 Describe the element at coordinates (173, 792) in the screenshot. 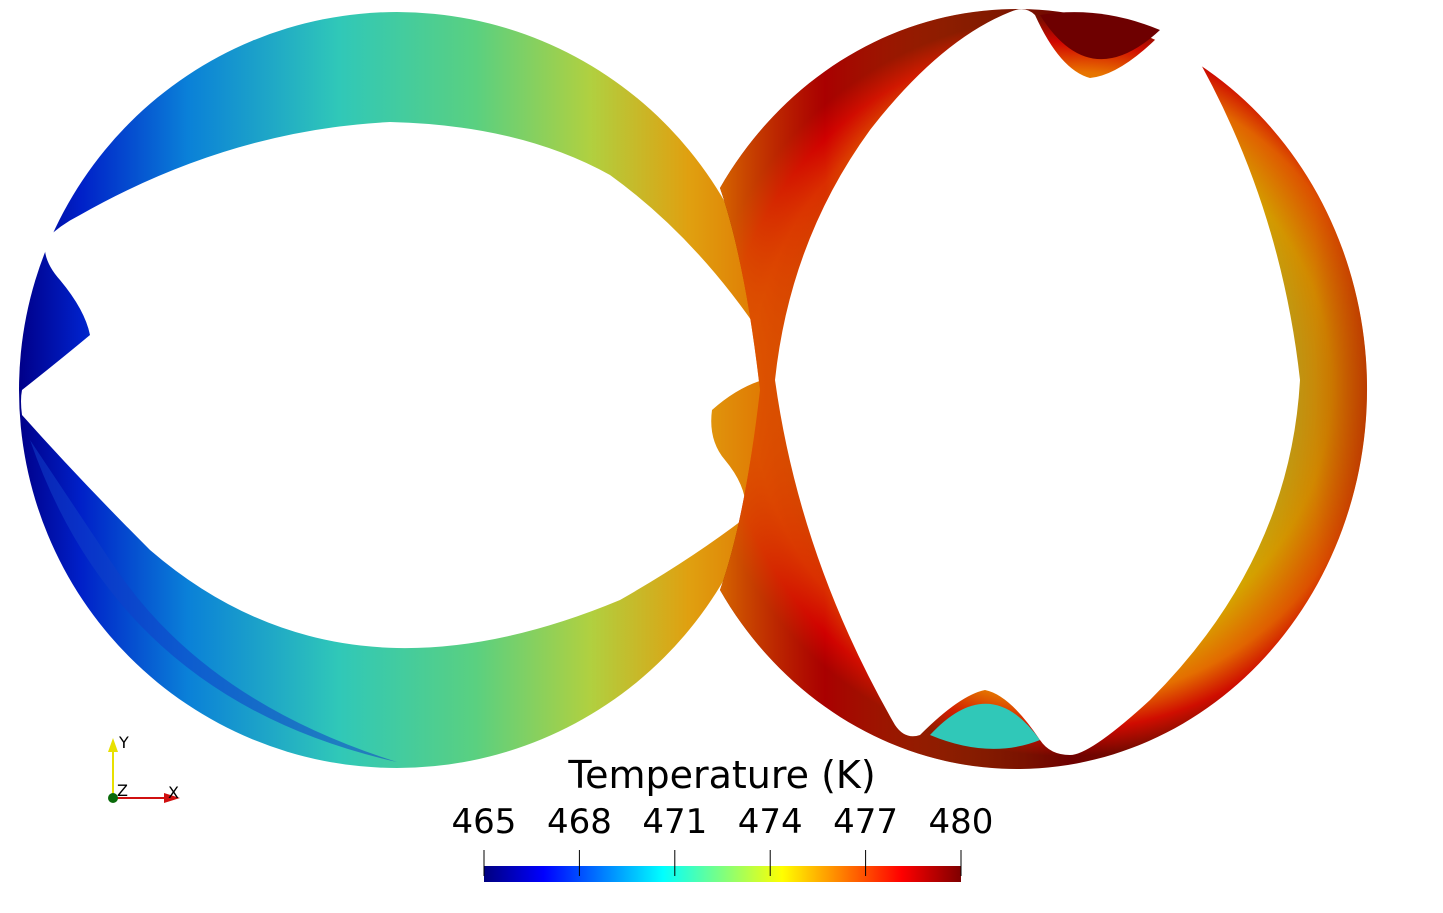

I see `x-axis-label: X` at that location.